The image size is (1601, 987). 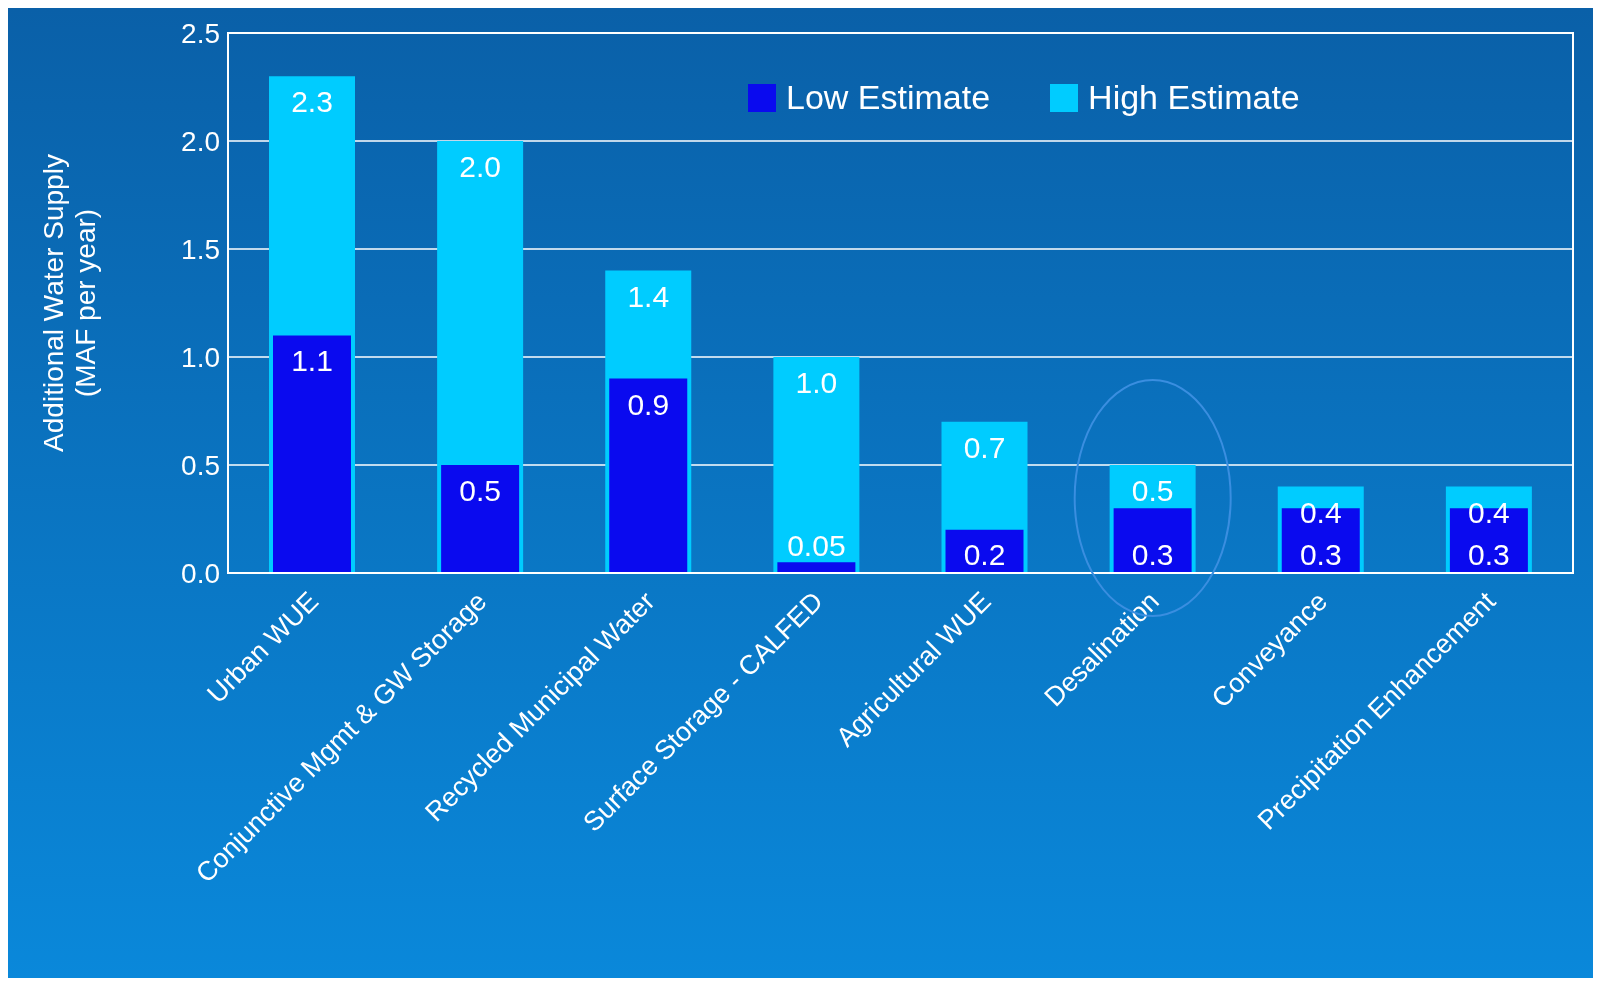 What do you see at coordinates (816, 382) in the screenshot?
I see `data-label: 1.0` at bounding box center [816, 382].